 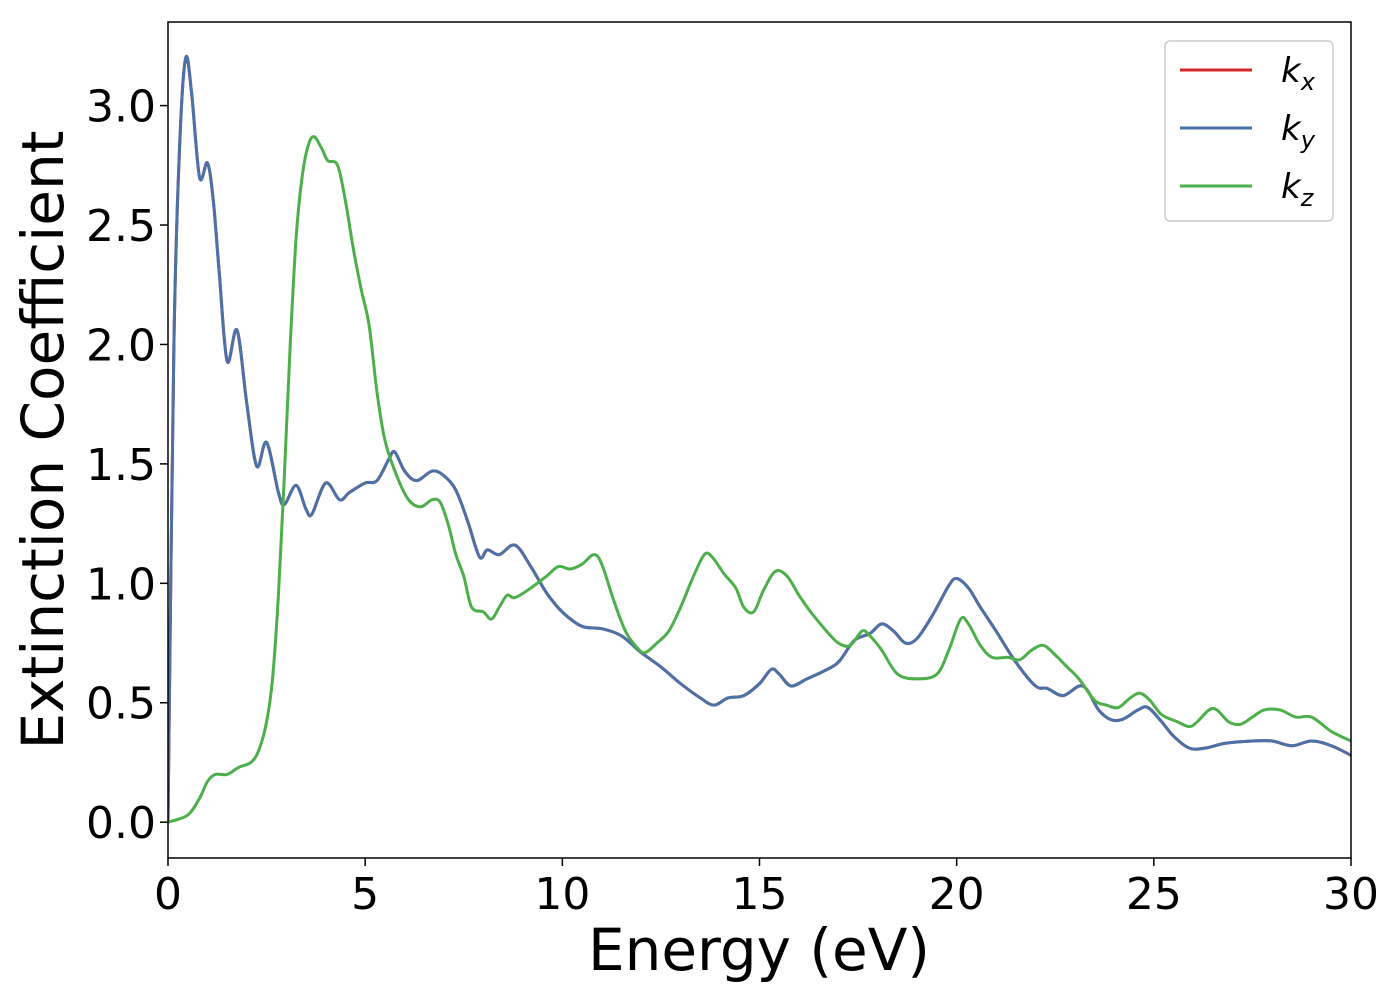 What do you see at coordinates (121, 107) in the screenshot?
I see `y-tick-label: 3.0` at bounding box center [121, 107].